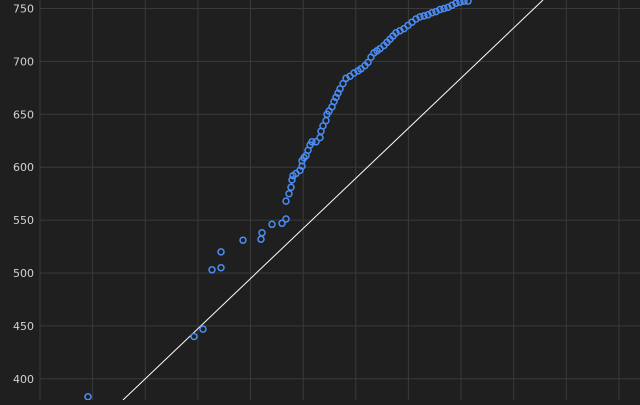 The height and width of the screenshot is (405, 640). I want to click on y-tick-label: 500, so click(23, 273).